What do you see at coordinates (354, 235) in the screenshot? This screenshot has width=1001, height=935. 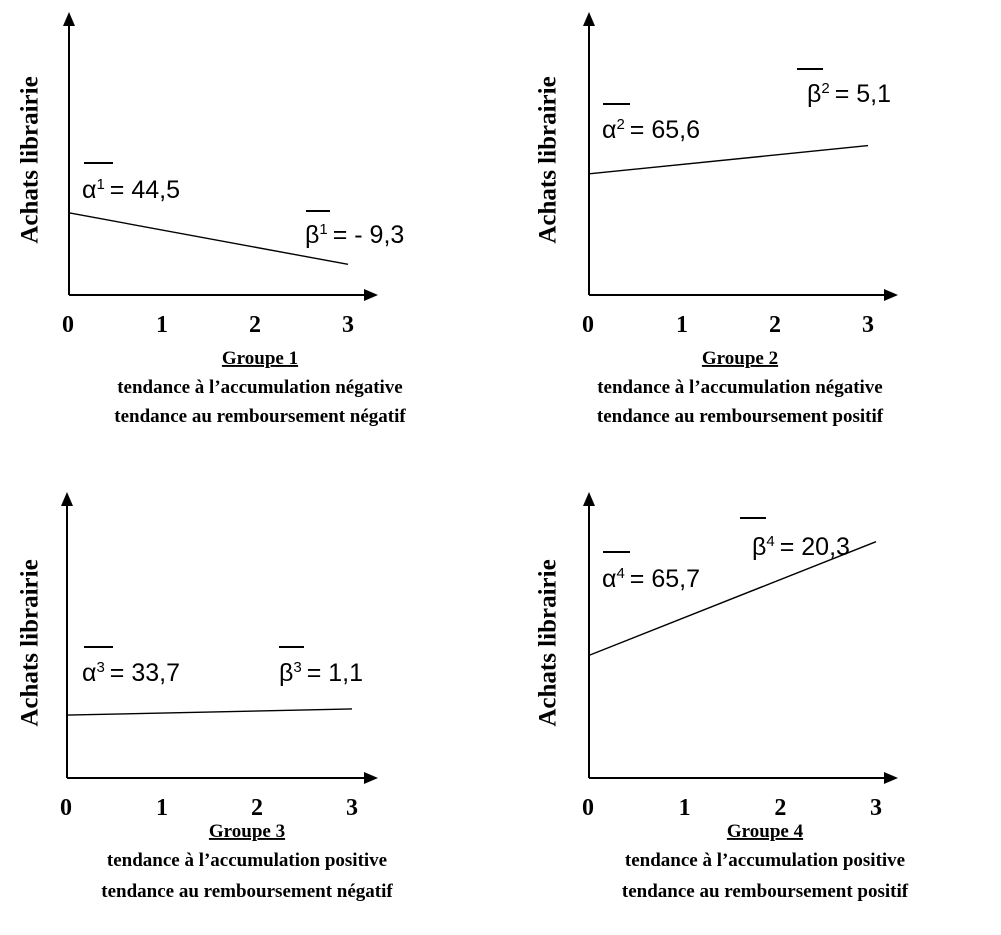 I see `beta-annotation: β1 = - 9,3` at bounding box center [354, 235].